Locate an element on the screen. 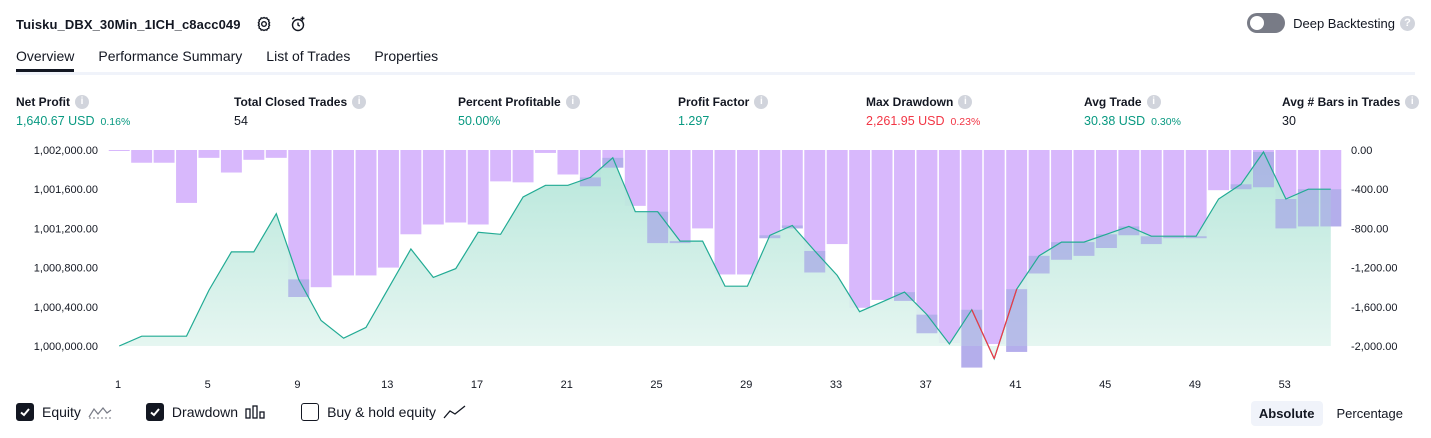 The image size is (1431, 438). value-mode-switch: Absolute Percentage is located at coordinates (1328, 413).